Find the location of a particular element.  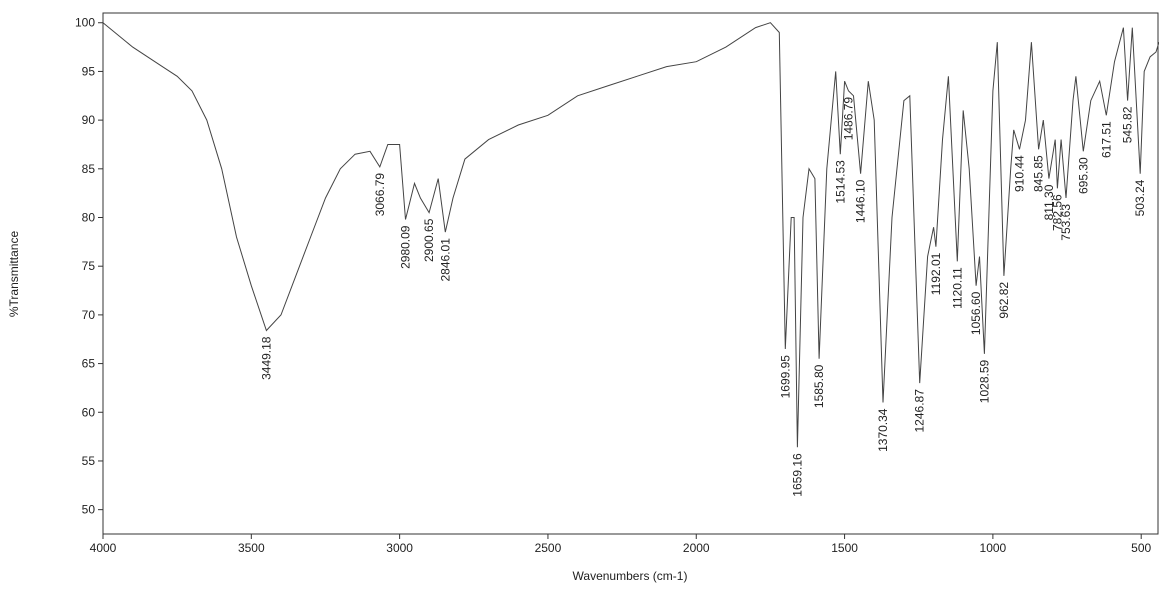

peak-label: 1585.80 is located at coordinates (819, 386).